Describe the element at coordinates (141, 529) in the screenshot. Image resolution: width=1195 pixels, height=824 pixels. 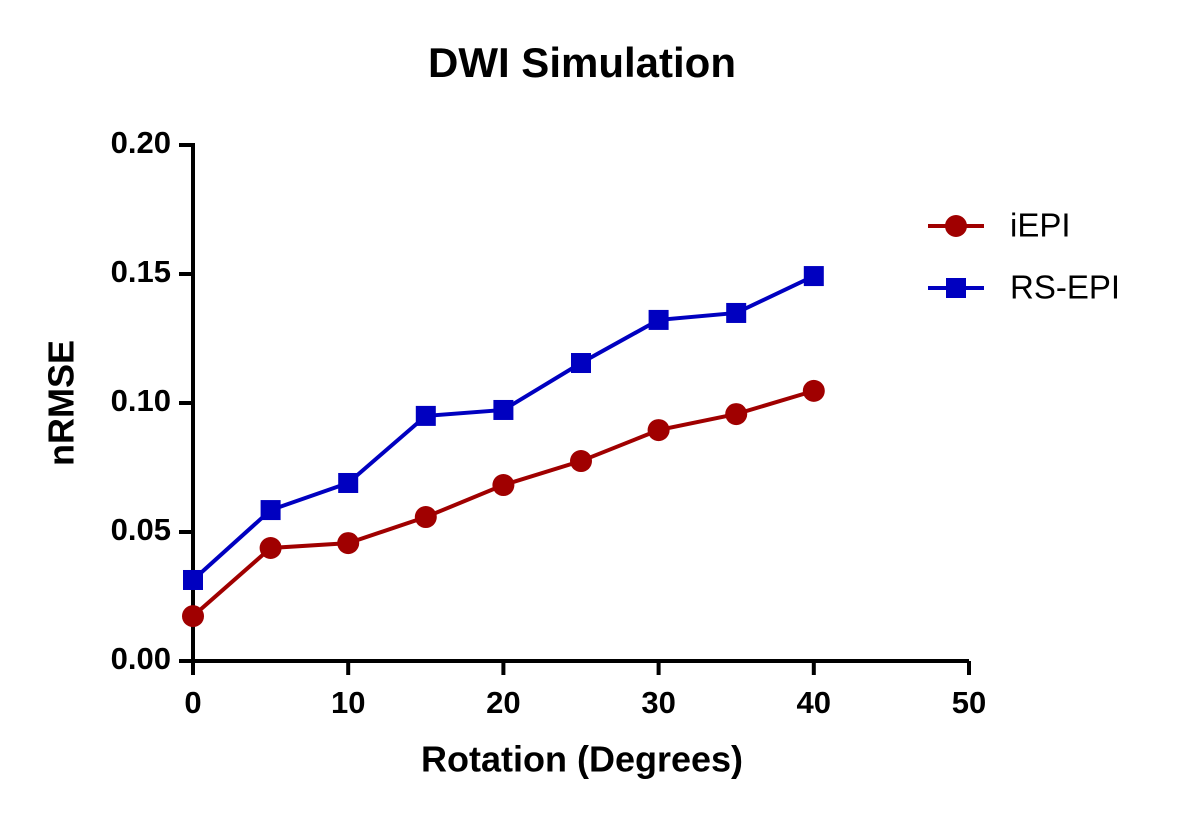
I see `y-tick-label: 0.05` at that location.